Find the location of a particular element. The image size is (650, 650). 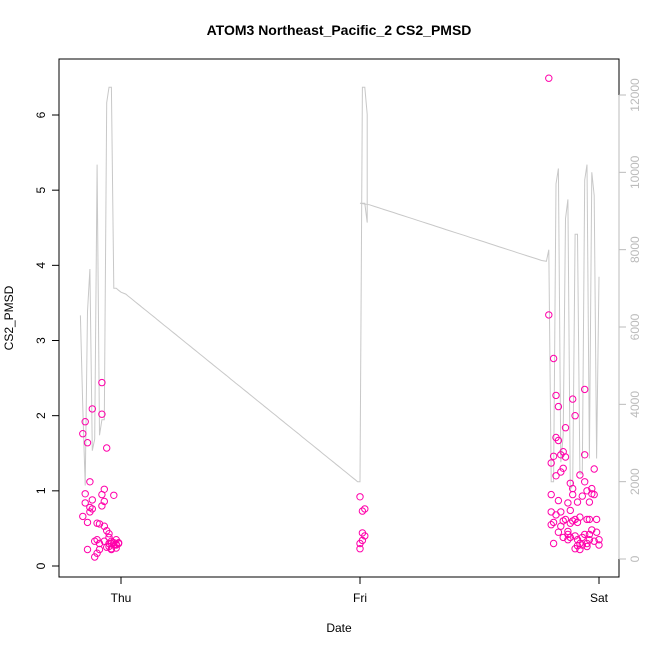

y2-tick-label: 6000 is located at coordinates (635, 326).